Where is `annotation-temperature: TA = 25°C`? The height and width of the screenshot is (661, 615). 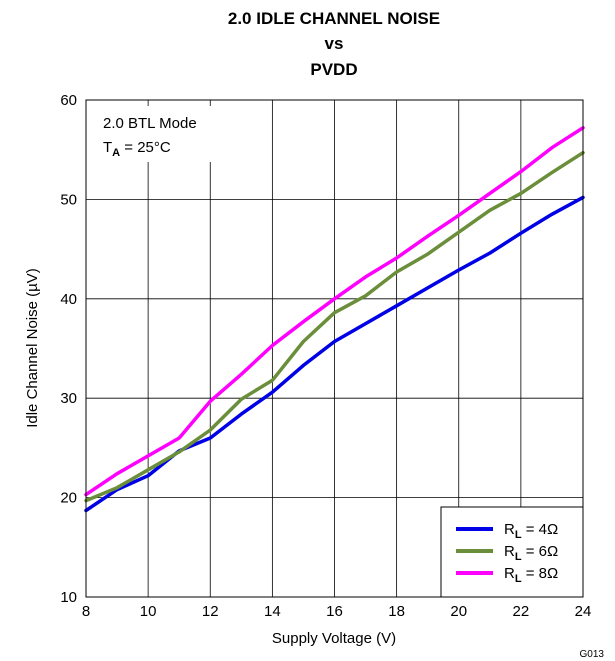
annotation-temperature: TA = 25°C is located at coordinates (137, 149).